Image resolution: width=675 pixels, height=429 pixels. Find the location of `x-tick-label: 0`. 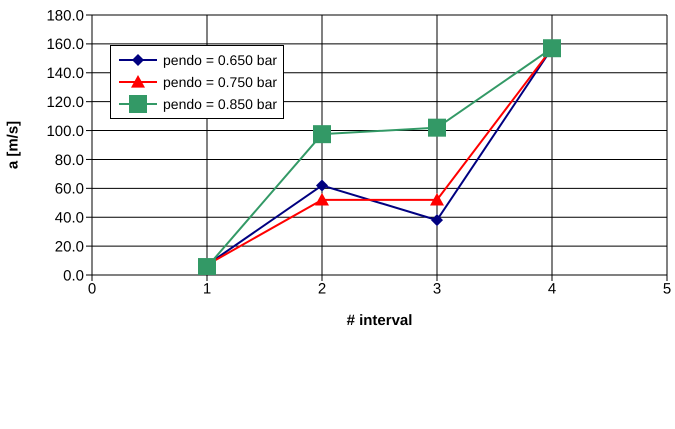

x-tick-label: 0 is located at coordinates (92, 289).